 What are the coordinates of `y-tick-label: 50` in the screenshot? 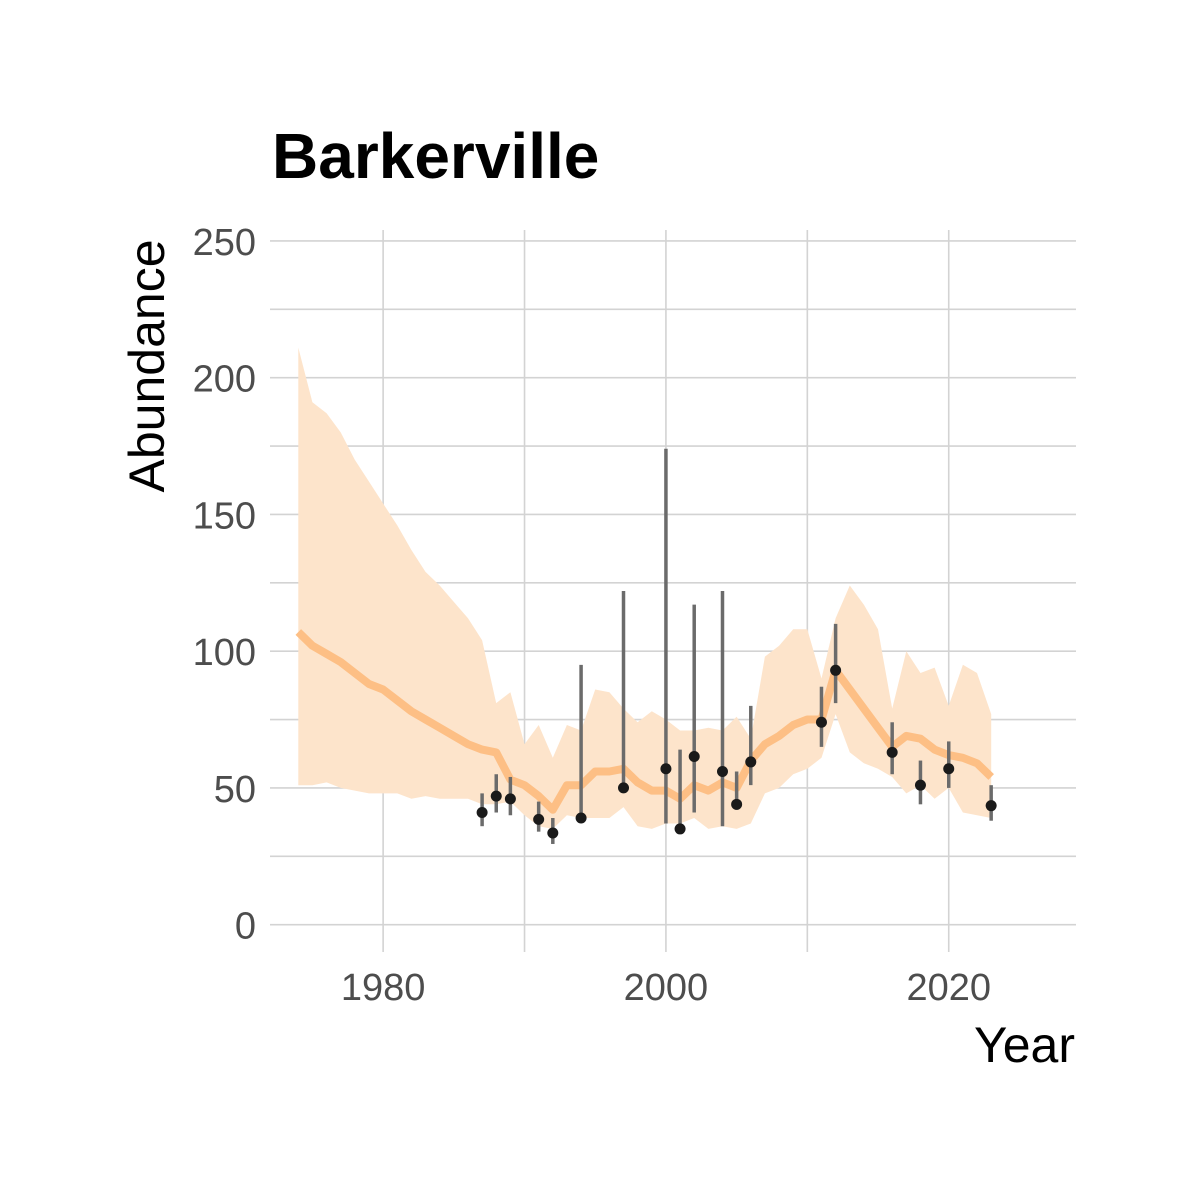 It's located at (235, 790).